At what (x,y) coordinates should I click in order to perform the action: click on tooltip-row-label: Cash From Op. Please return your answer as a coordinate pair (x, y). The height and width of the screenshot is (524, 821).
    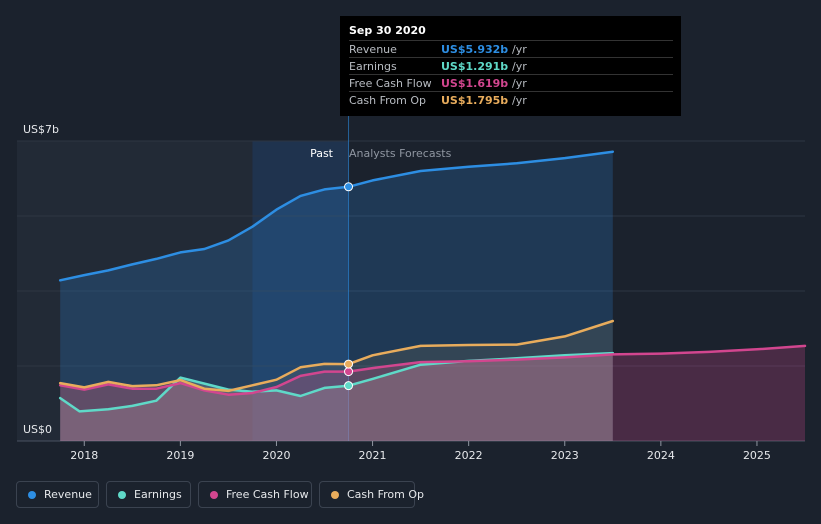
    Looking at the image, I should click on (388, 100).